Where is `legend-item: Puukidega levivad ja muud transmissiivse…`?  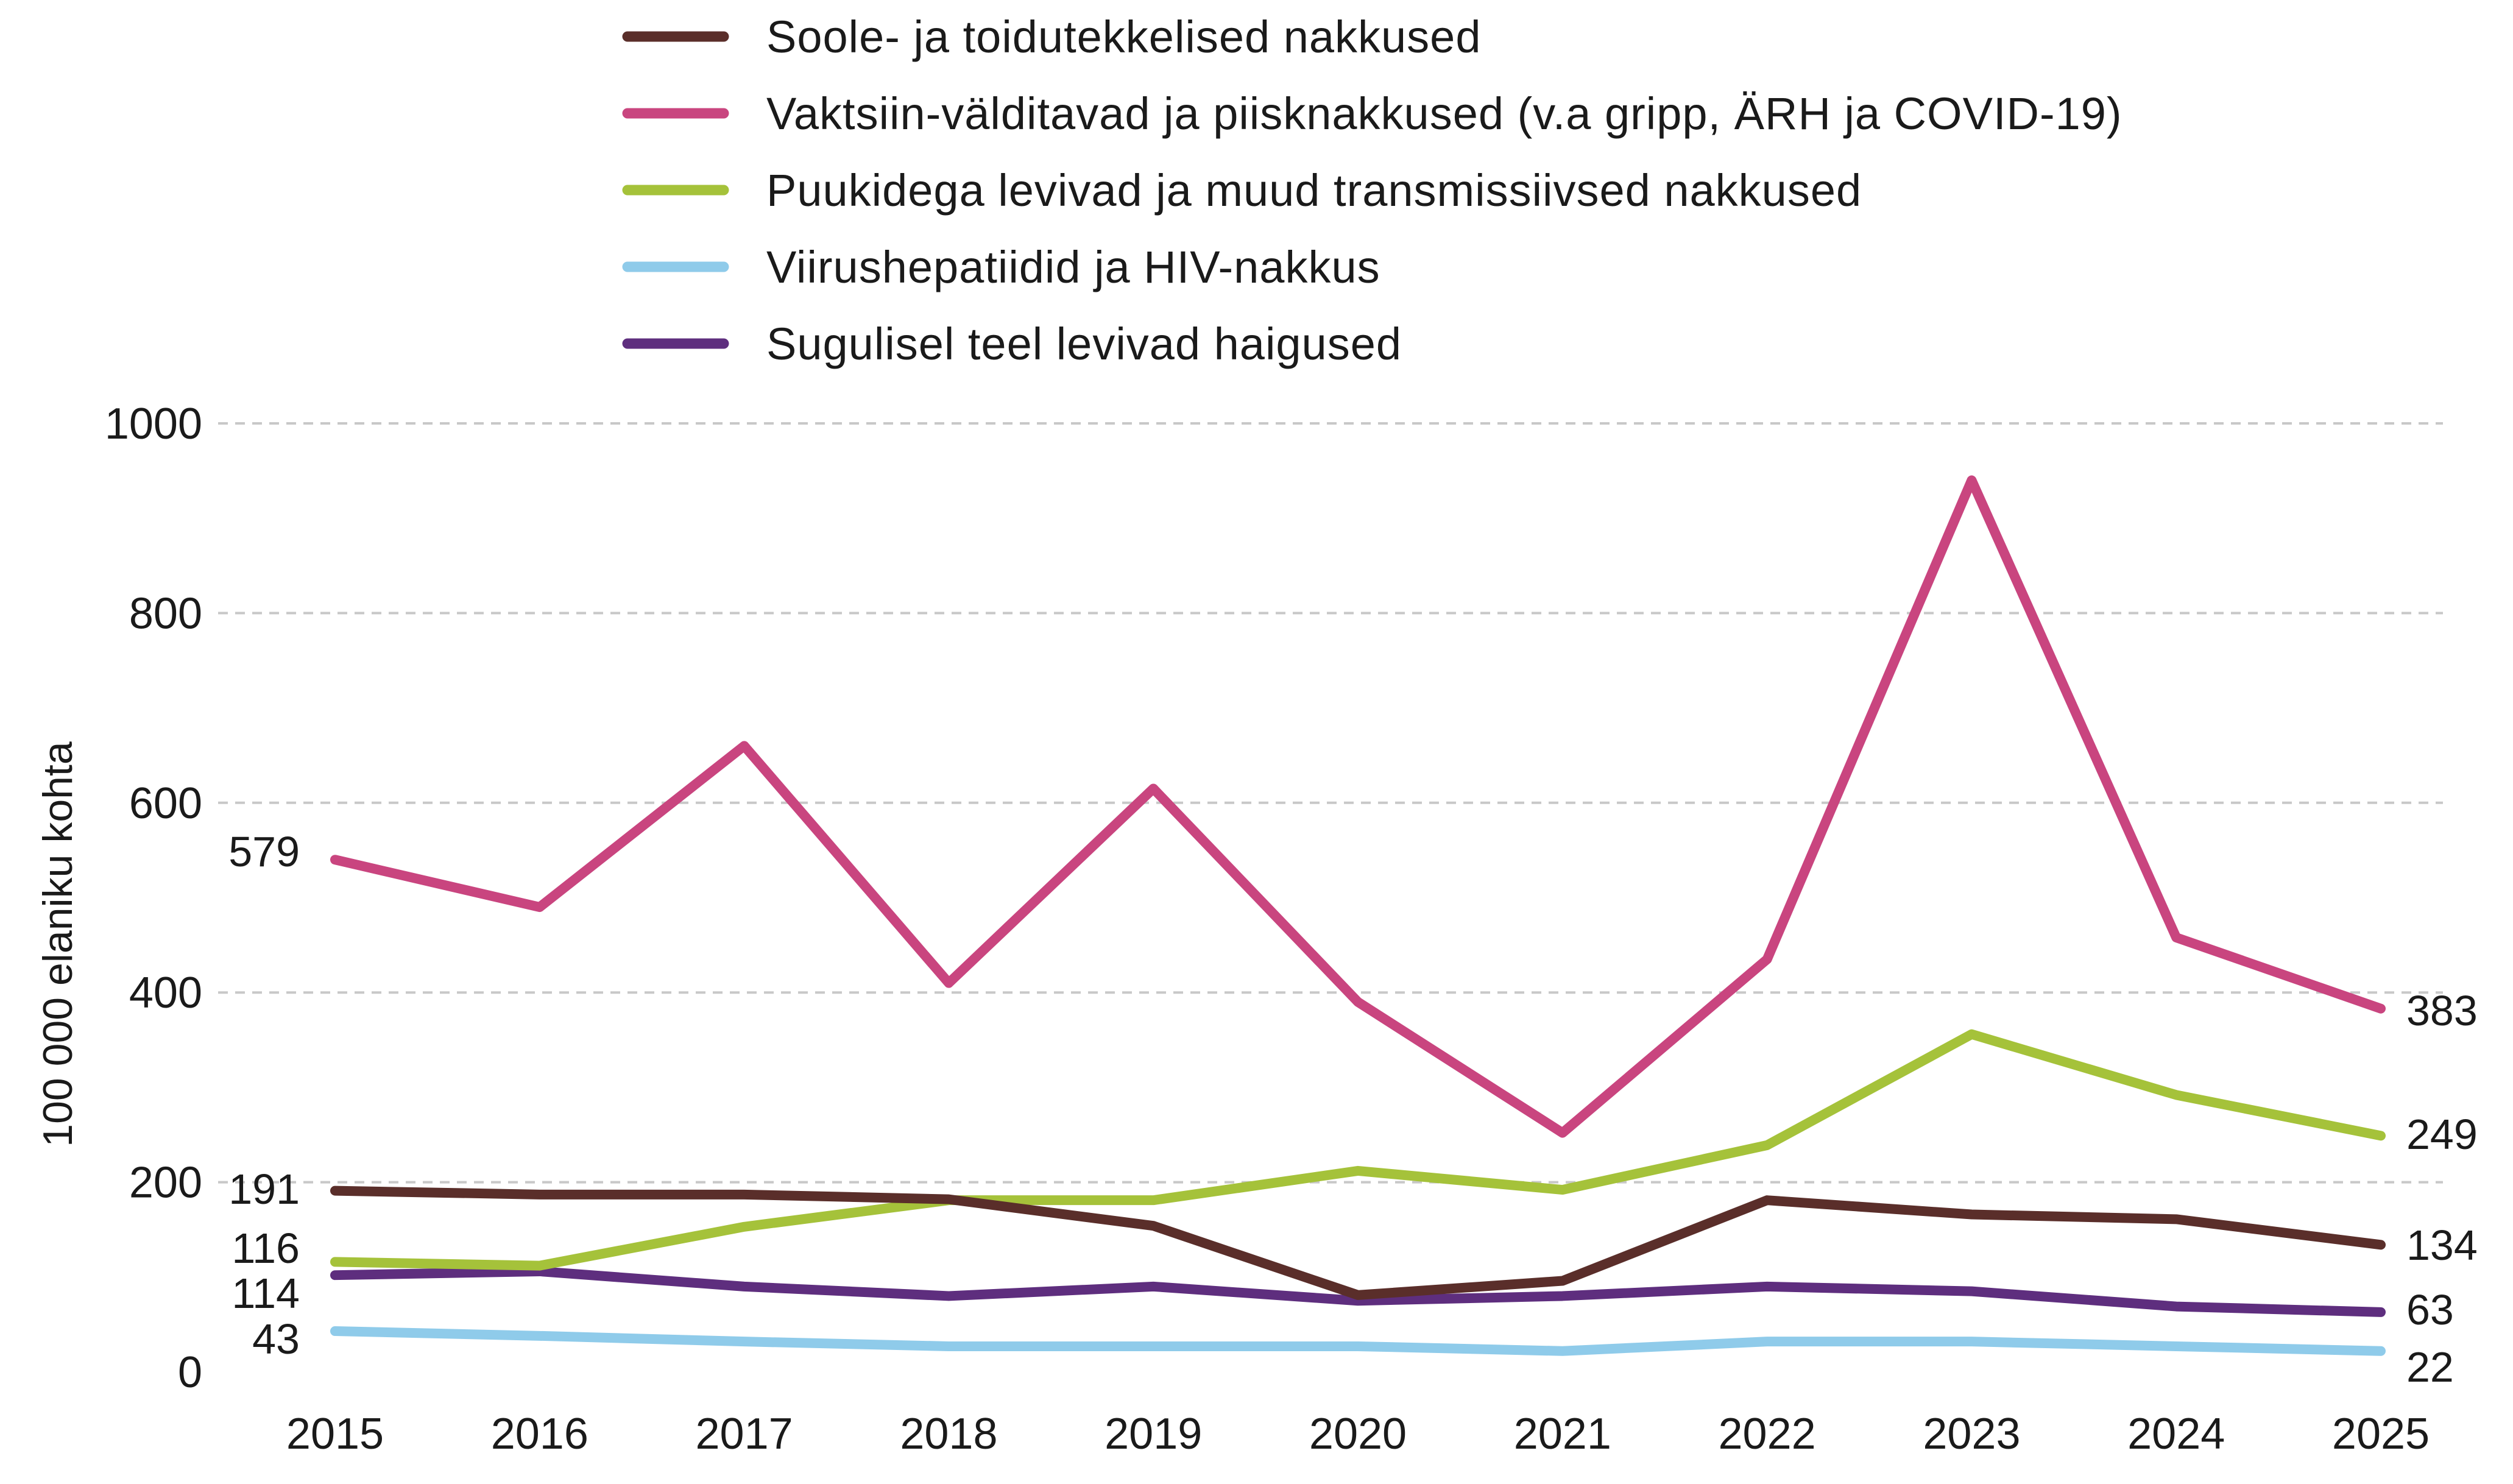
legend-item: Puukidega levivad ja muud transmissiivse… is located at coordinates (1242, 191).